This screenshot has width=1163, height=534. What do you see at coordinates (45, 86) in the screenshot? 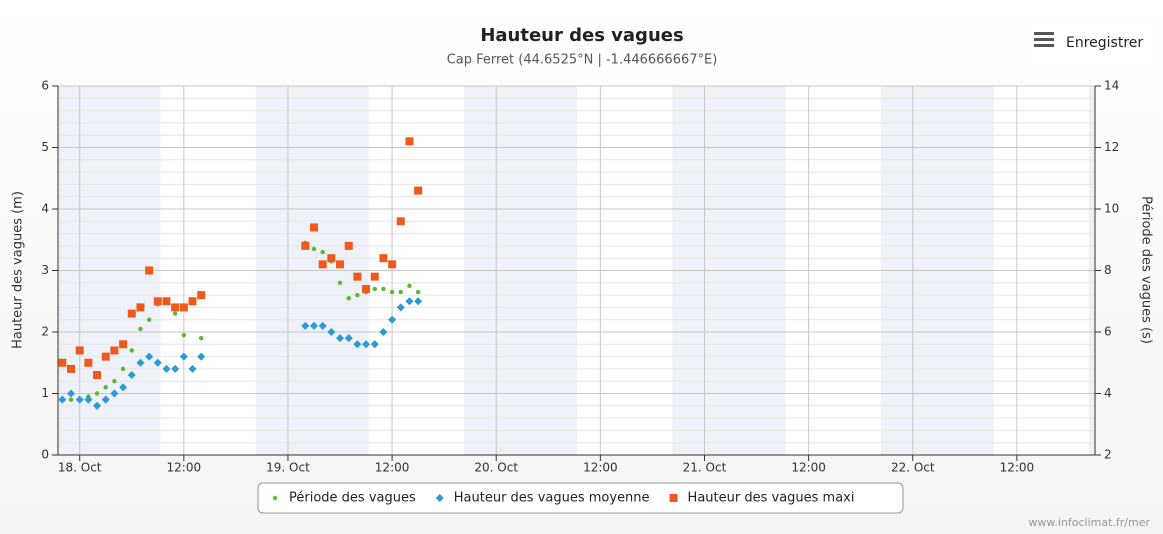
I see `y-tick-label: 6` at bounding box center [45, 86].